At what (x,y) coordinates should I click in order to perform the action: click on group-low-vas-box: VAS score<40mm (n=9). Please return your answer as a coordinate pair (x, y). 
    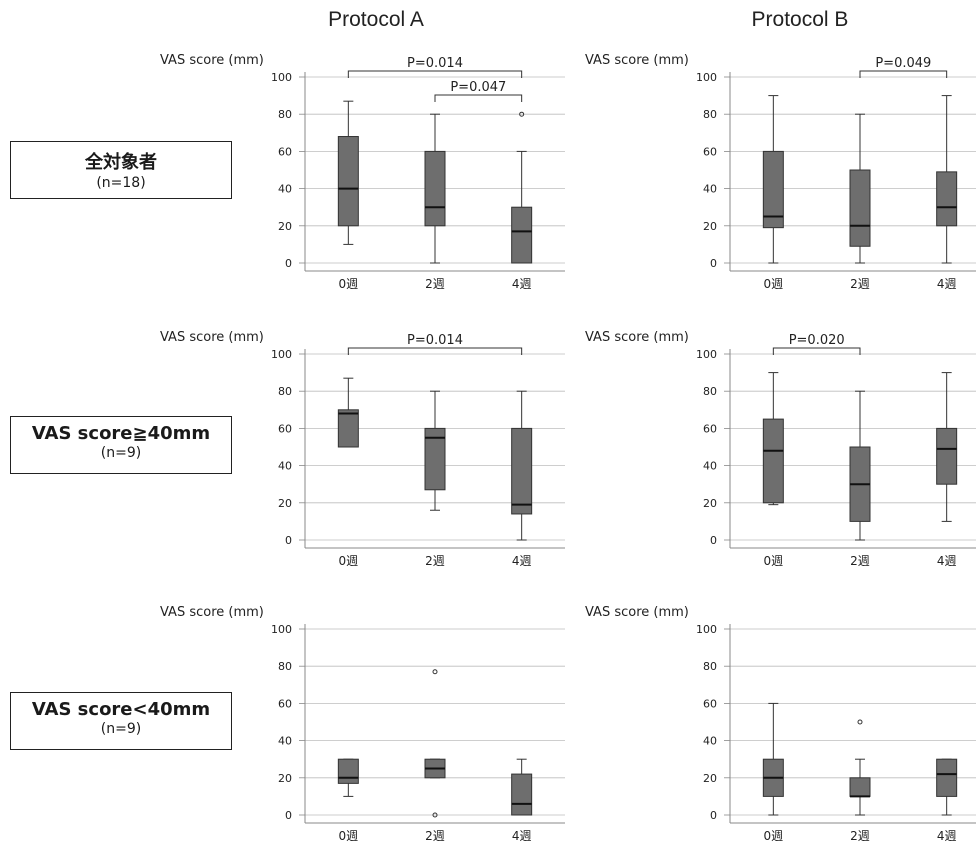
    Looking at the image, I should click on (121, 721).